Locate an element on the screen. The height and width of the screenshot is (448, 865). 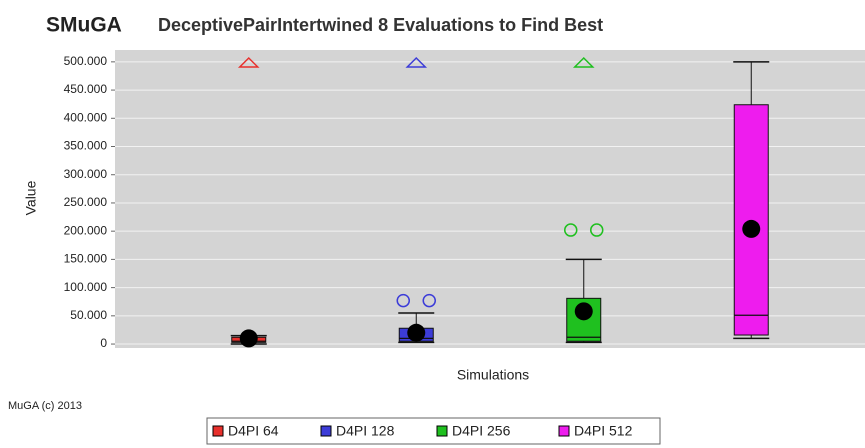
box is located at coordinates (751, 220).